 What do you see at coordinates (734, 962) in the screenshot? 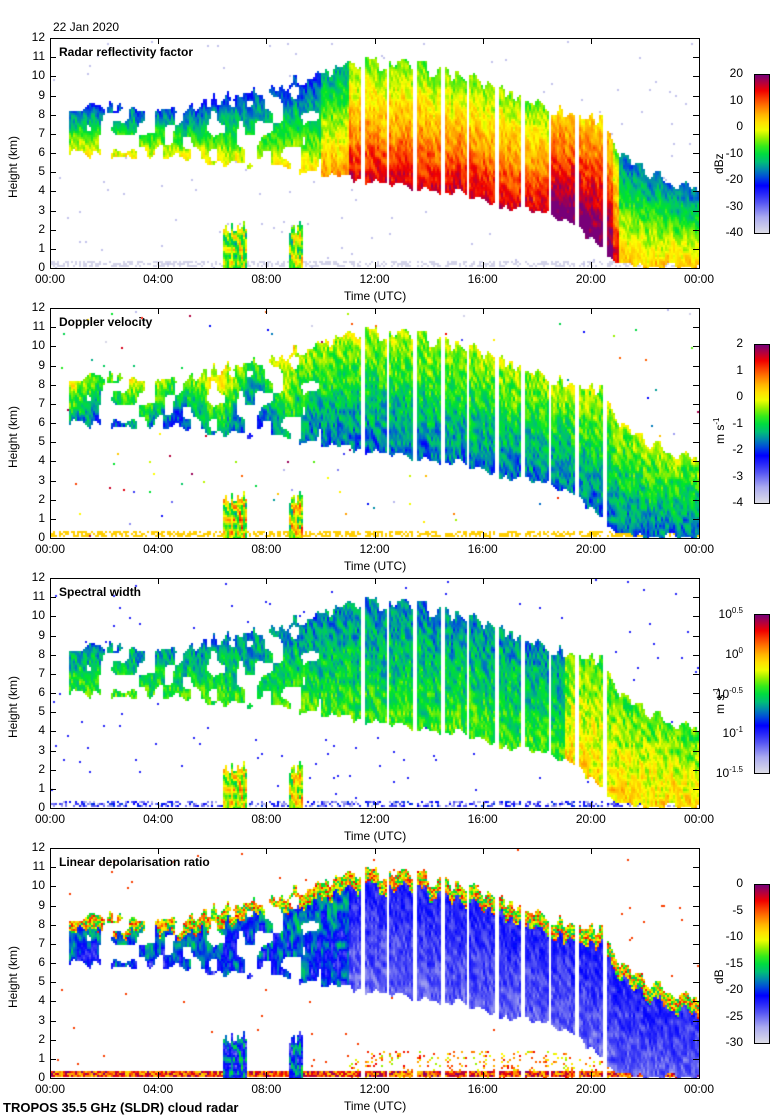
I see `colorbar-tick-label: -15` at bounding box center [734, 962].